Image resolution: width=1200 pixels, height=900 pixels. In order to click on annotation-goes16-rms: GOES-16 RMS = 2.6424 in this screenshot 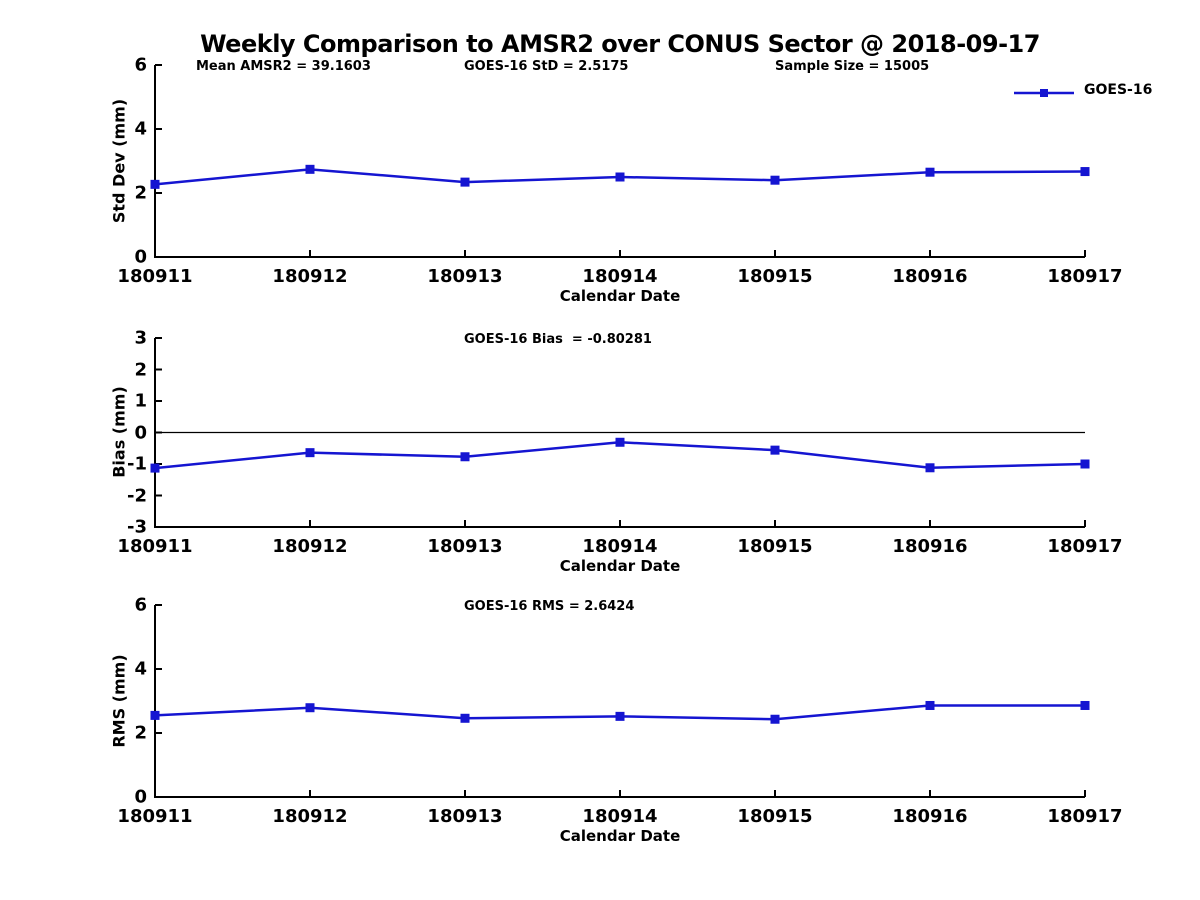, I will do `click(549, 606)`.